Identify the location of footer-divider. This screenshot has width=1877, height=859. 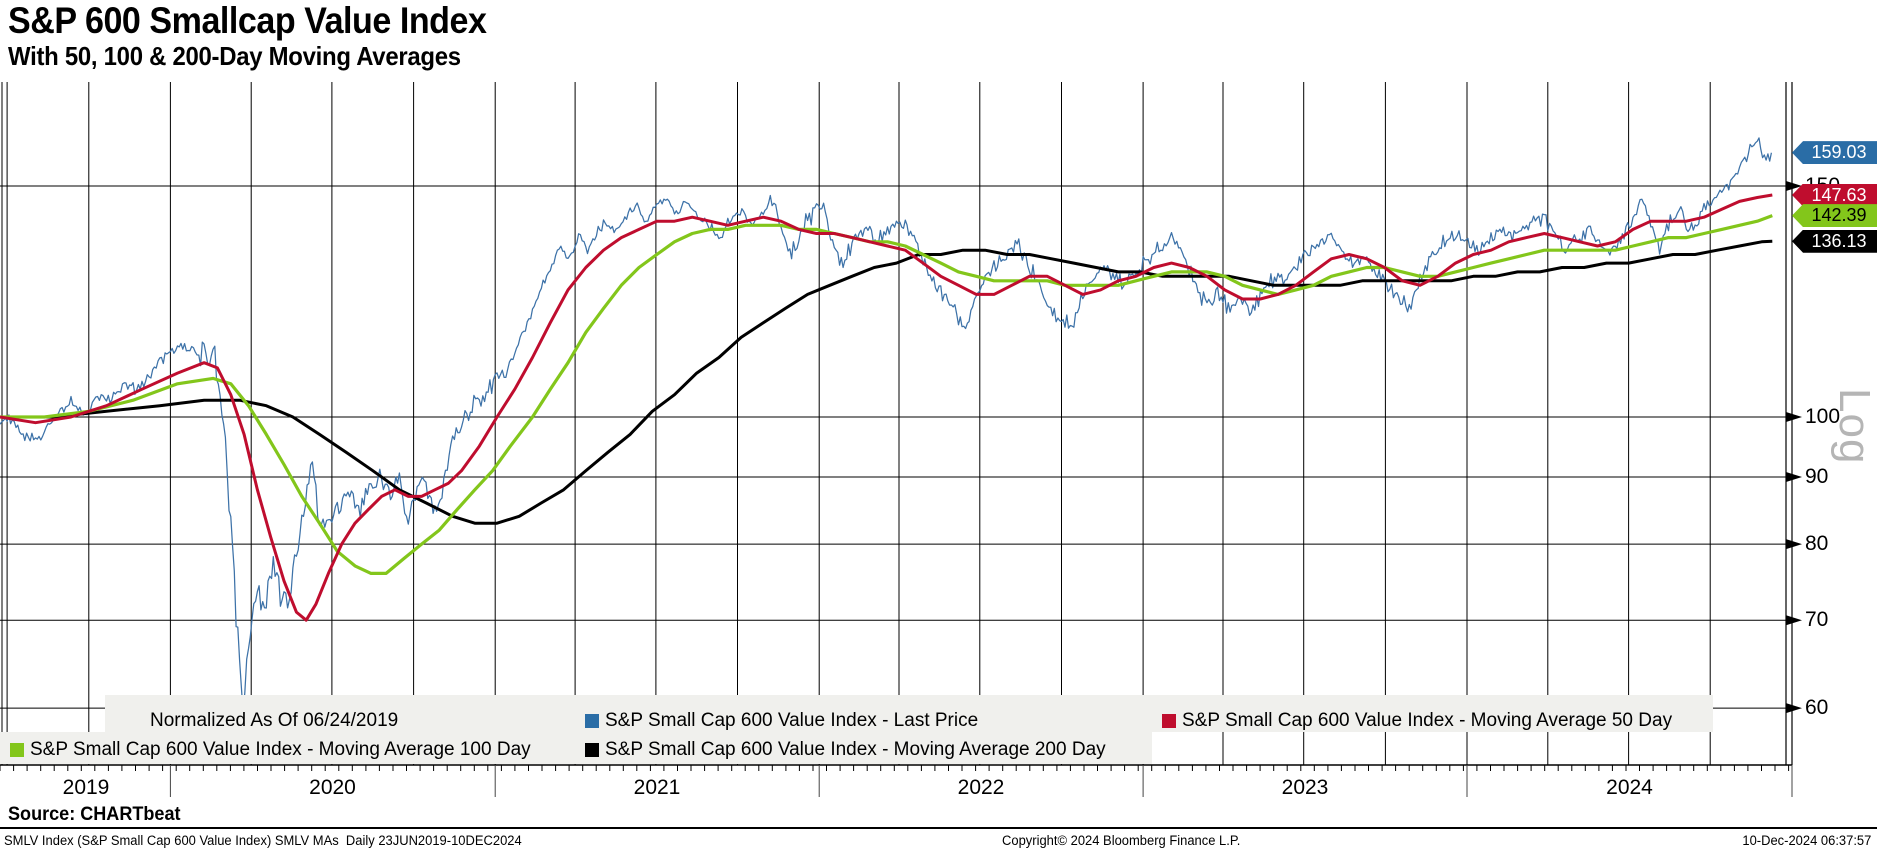
(938, 828).